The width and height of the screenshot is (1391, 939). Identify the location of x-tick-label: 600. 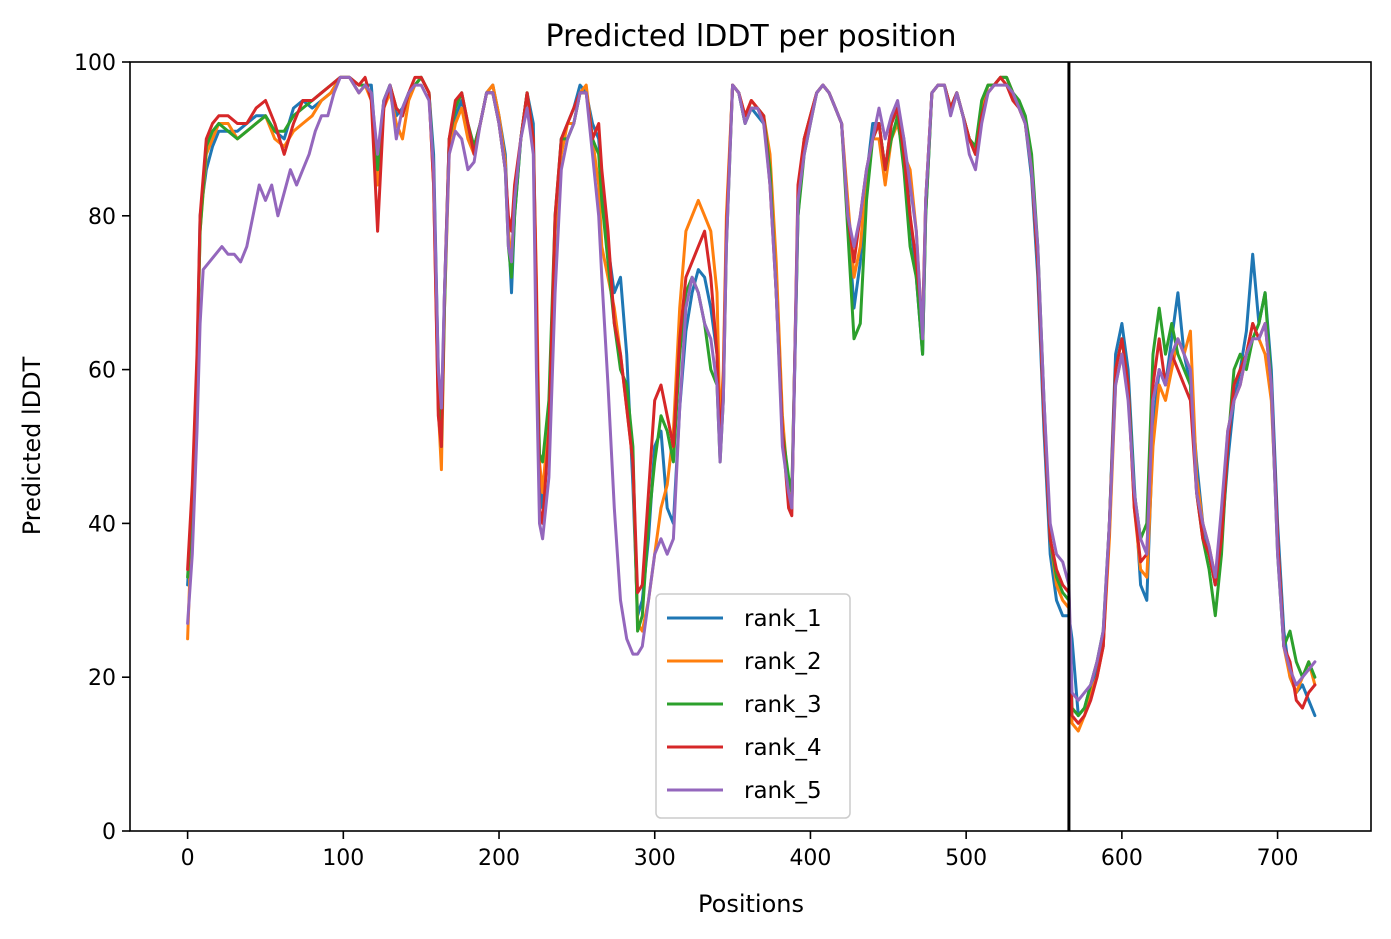
(1122, 858).